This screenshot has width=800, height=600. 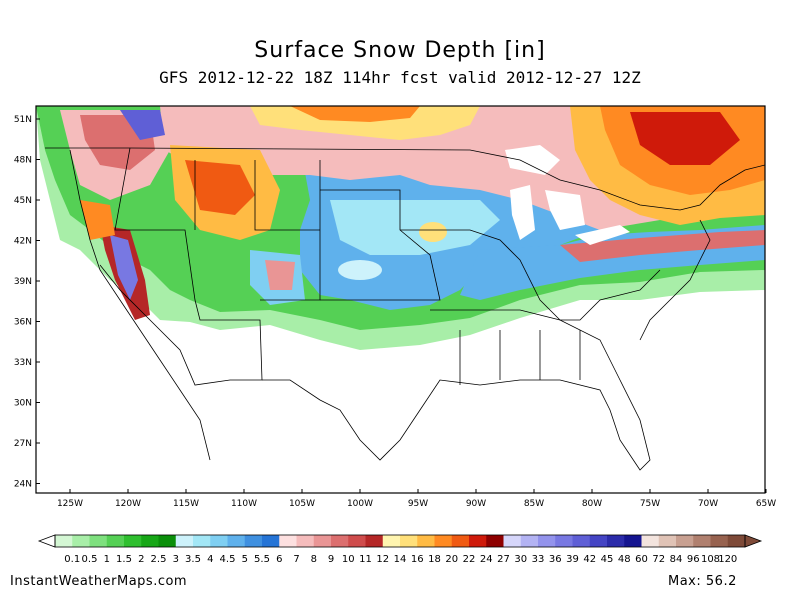 I want to click on lat-label: 27N, so click(x=23, y=444).